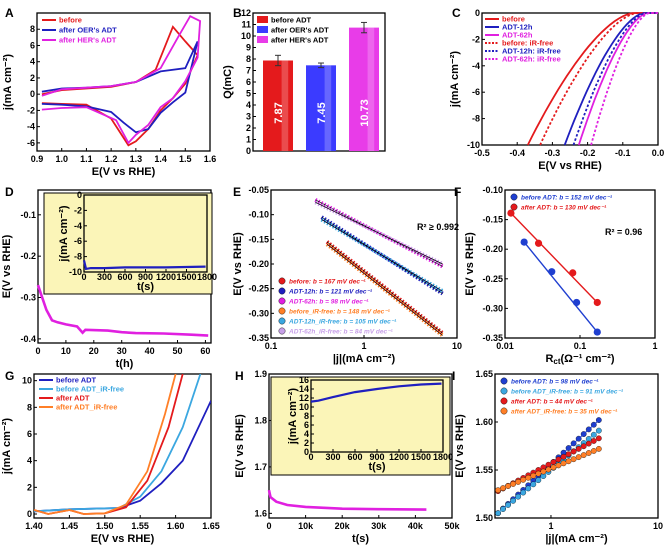 The image size is (669, 558). What do you see at coordinates (531, 51) in the screenshot?
I see `legend-label-C-4: ADT-12h: iR-free` at bounding box center [531, 51].